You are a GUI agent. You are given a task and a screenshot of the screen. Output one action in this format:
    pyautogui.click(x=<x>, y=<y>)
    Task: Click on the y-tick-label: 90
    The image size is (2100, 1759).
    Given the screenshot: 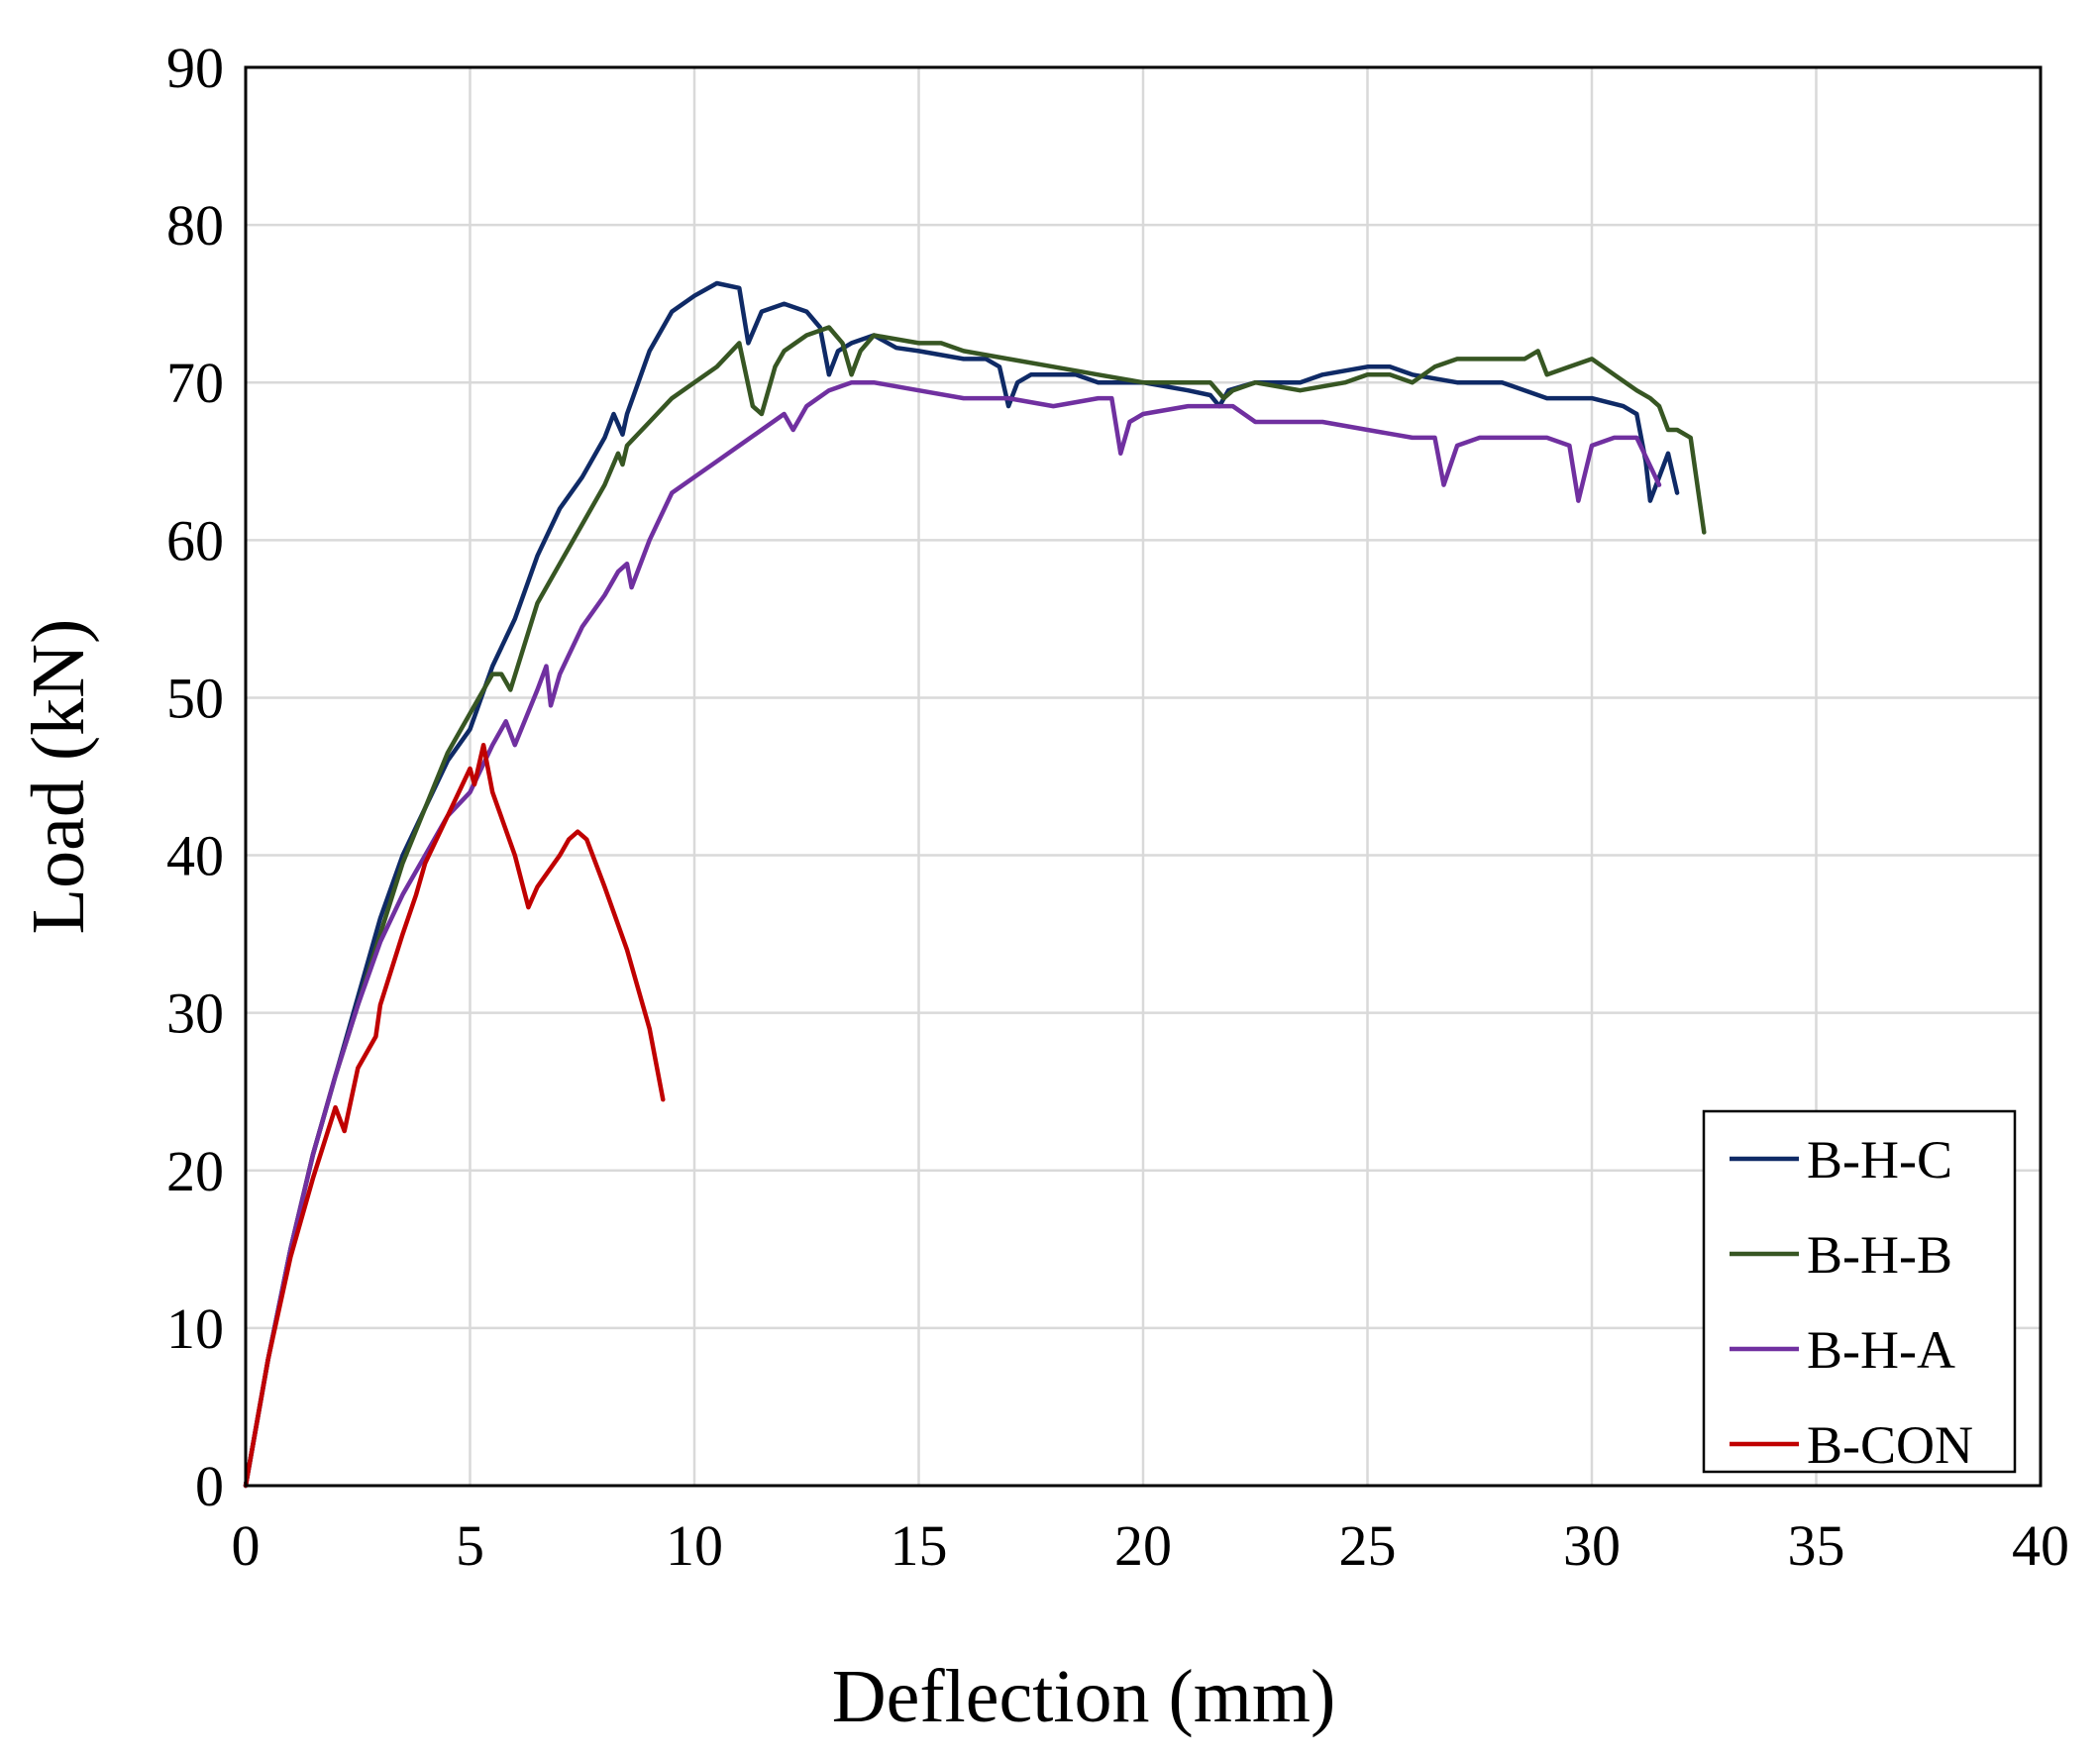 What is the action you would take?
    pyautogui.click(x=195, y=68)
    